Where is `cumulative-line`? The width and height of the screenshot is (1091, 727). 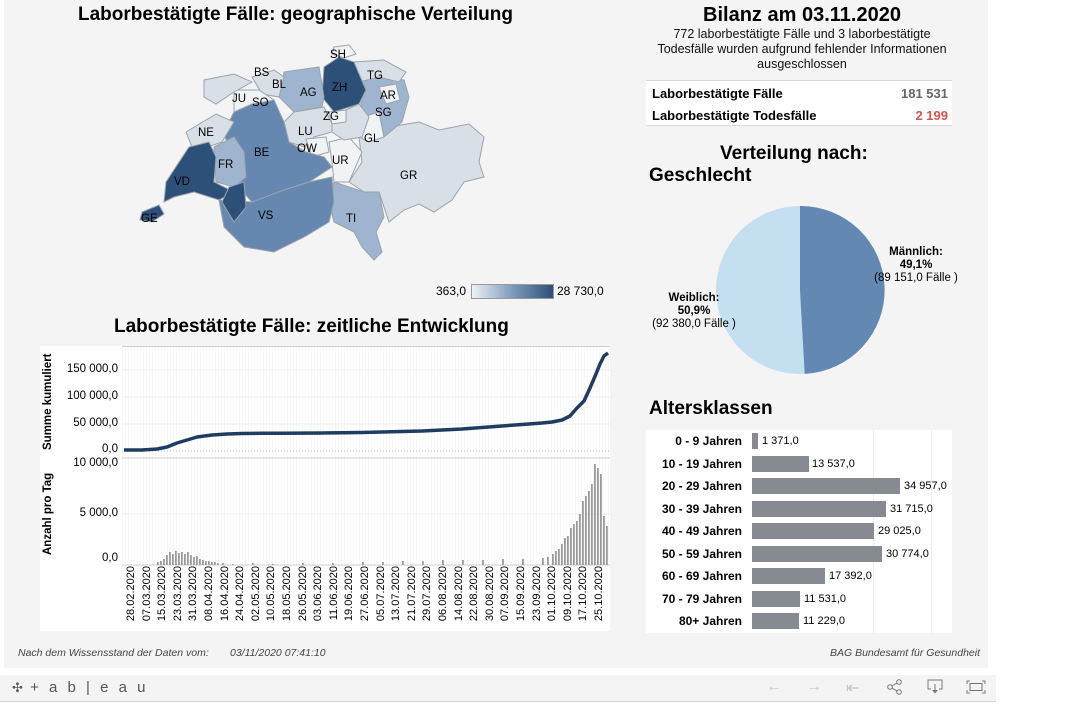 cumulative-line is located at coordinates (367, 401).